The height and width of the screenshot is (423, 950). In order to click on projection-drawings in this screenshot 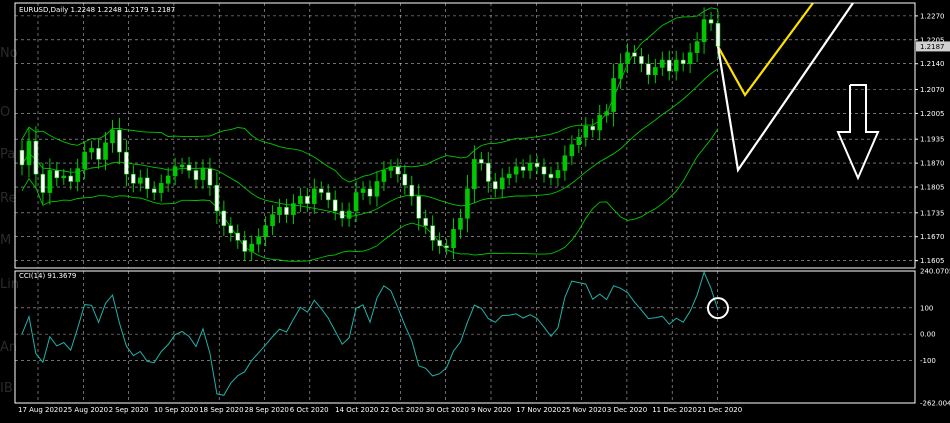, I will do `click(798, 91)`.